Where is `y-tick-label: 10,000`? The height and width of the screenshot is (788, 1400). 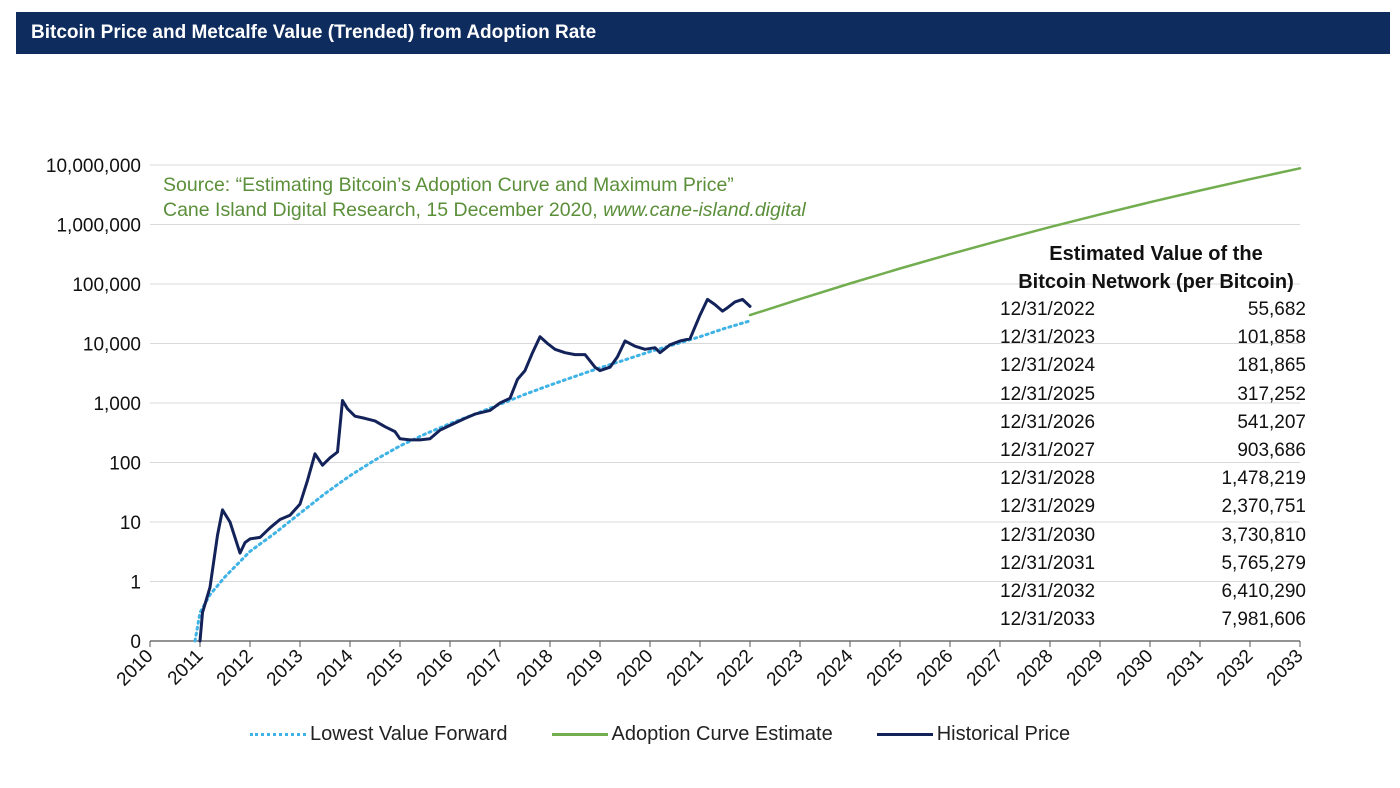 y-tick-label: 10,000 is located at coordinates (112, 345).